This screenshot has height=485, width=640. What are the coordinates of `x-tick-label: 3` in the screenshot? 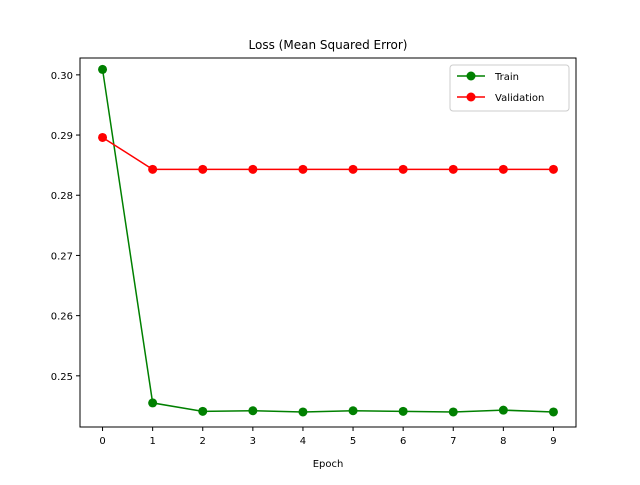 It's located at (253, 441).